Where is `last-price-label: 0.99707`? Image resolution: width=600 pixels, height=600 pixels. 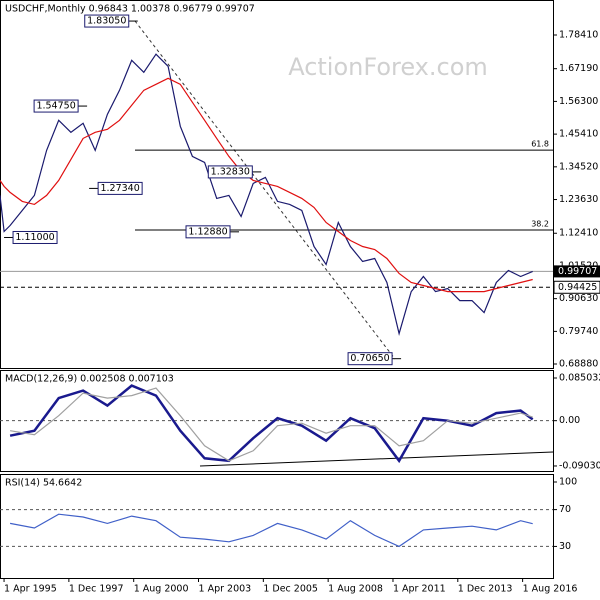 last-price-label: 0.99707 is located at coordinates (577, 271).